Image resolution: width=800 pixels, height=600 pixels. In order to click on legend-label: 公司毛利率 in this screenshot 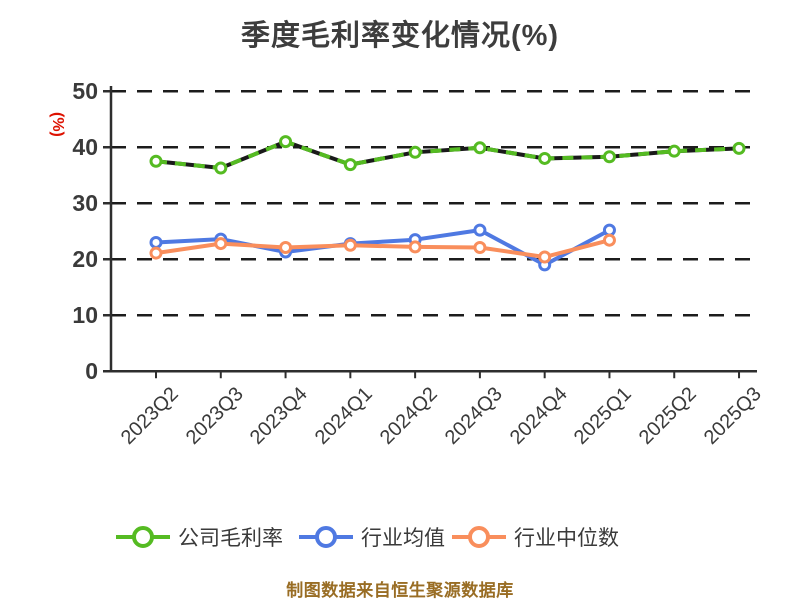, I will do `click(230, 538)`.